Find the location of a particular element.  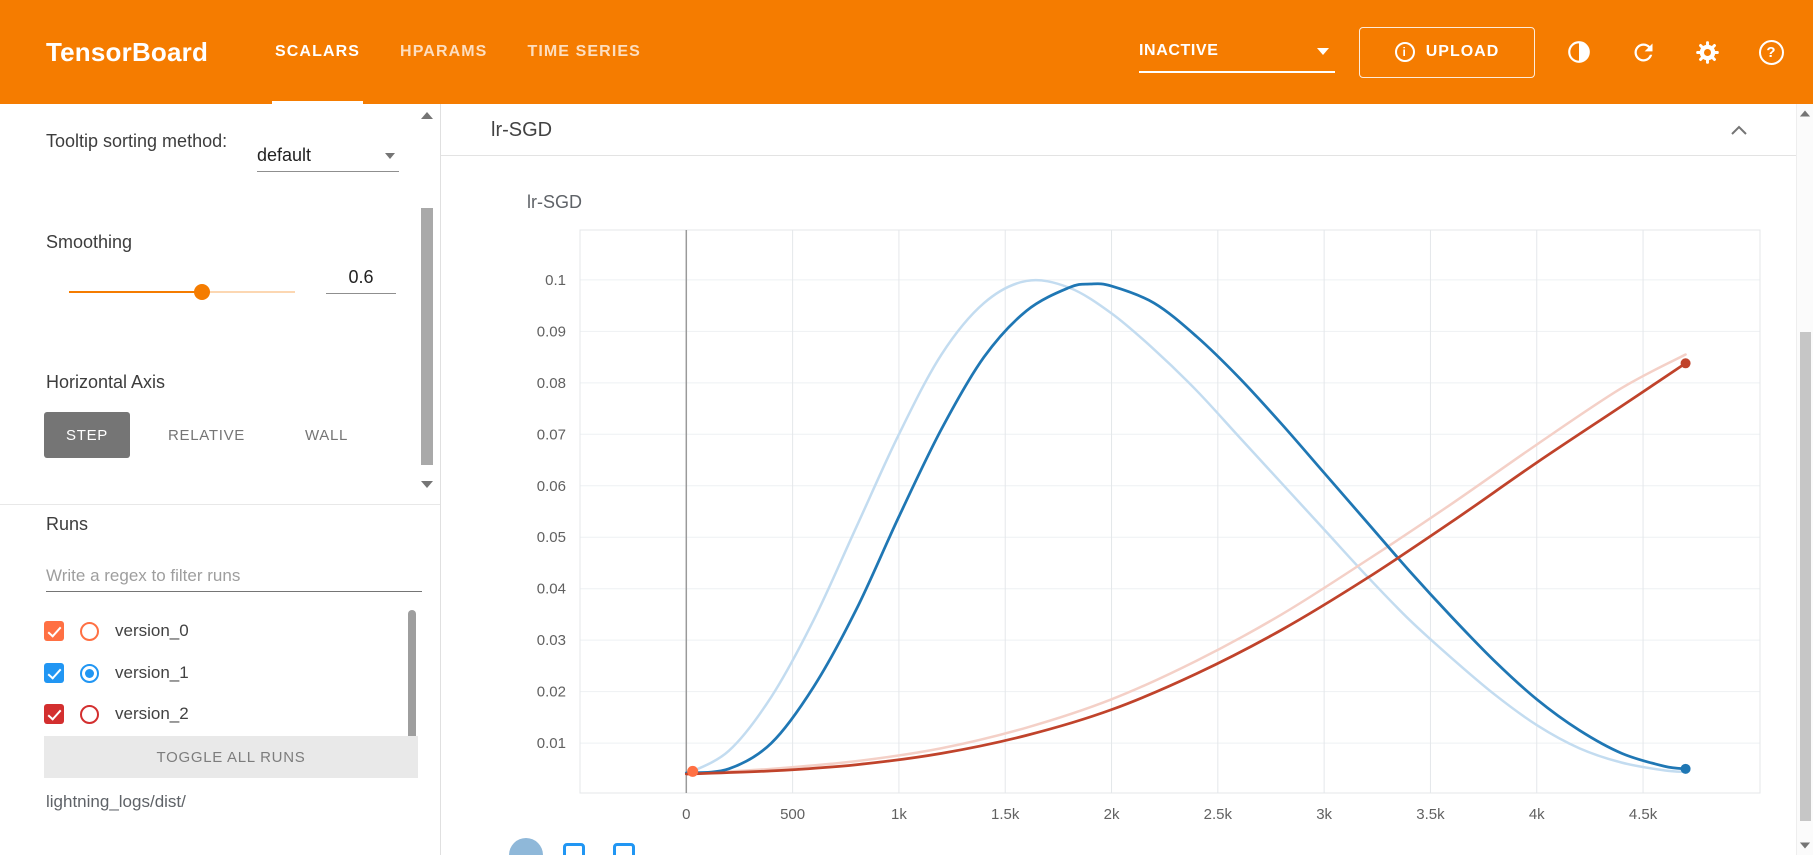

svg-text: 500 is located at coordinates (792, 814).